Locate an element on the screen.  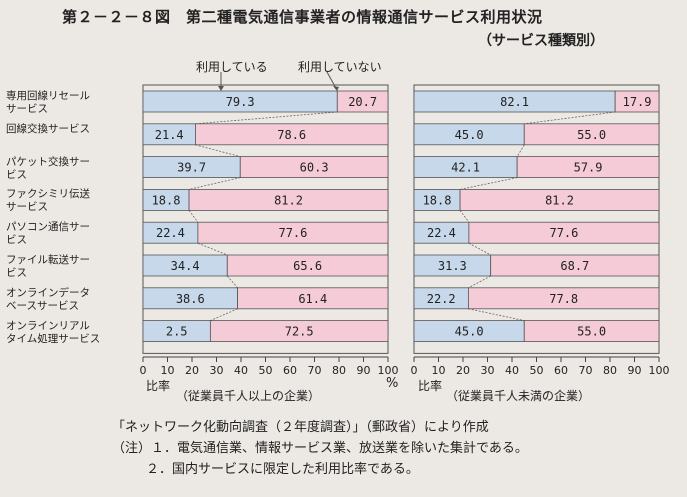
percent-label-left: % is located at coordinates (392, 383).